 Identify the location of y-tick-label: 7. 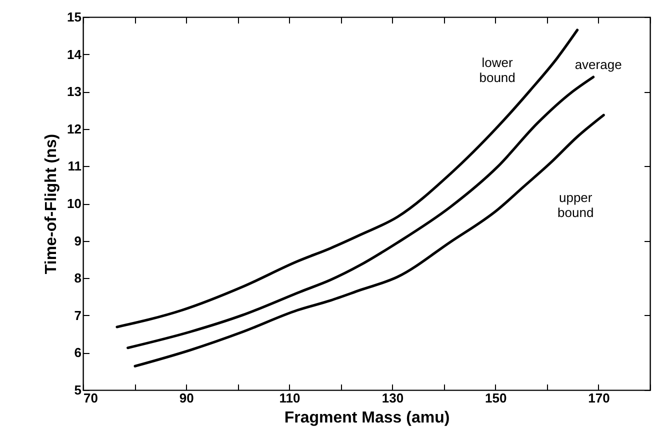
(78, 315).